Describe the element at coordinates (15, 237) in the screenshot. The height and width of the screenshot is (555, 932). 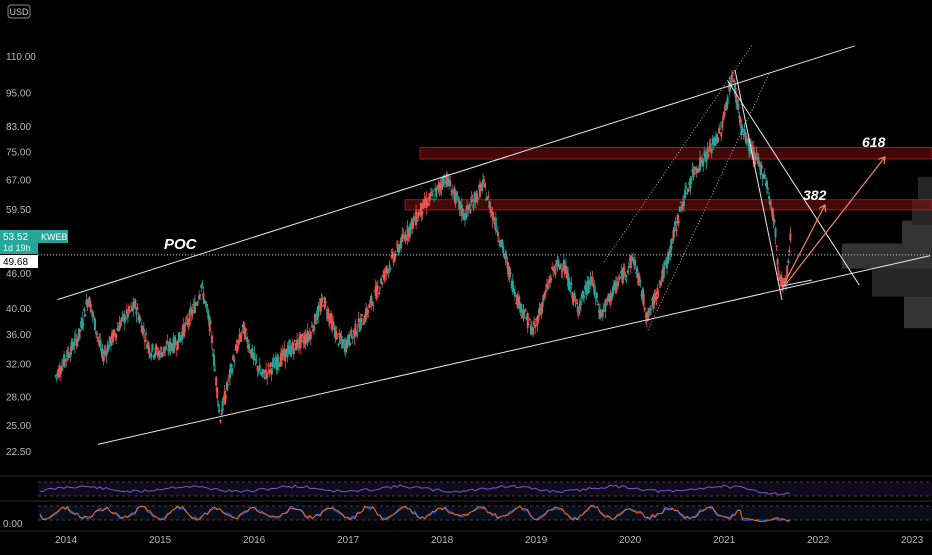
I see `last-price-value: 53.52` at that location.